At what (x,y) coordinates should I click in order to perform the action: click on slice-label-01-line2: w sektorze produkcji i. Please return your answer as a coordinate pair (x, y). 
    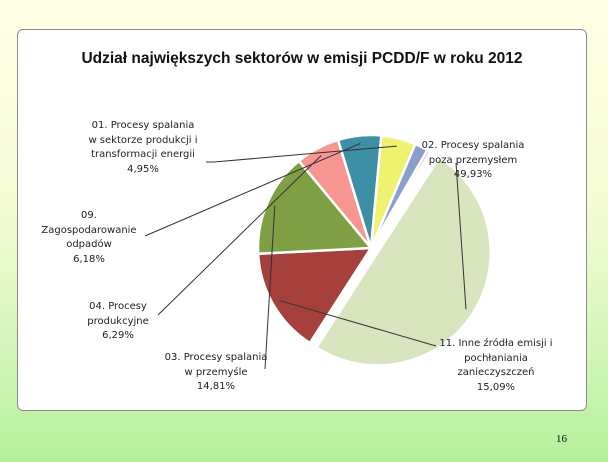
    Looking at the image, I should click on (143, 140).